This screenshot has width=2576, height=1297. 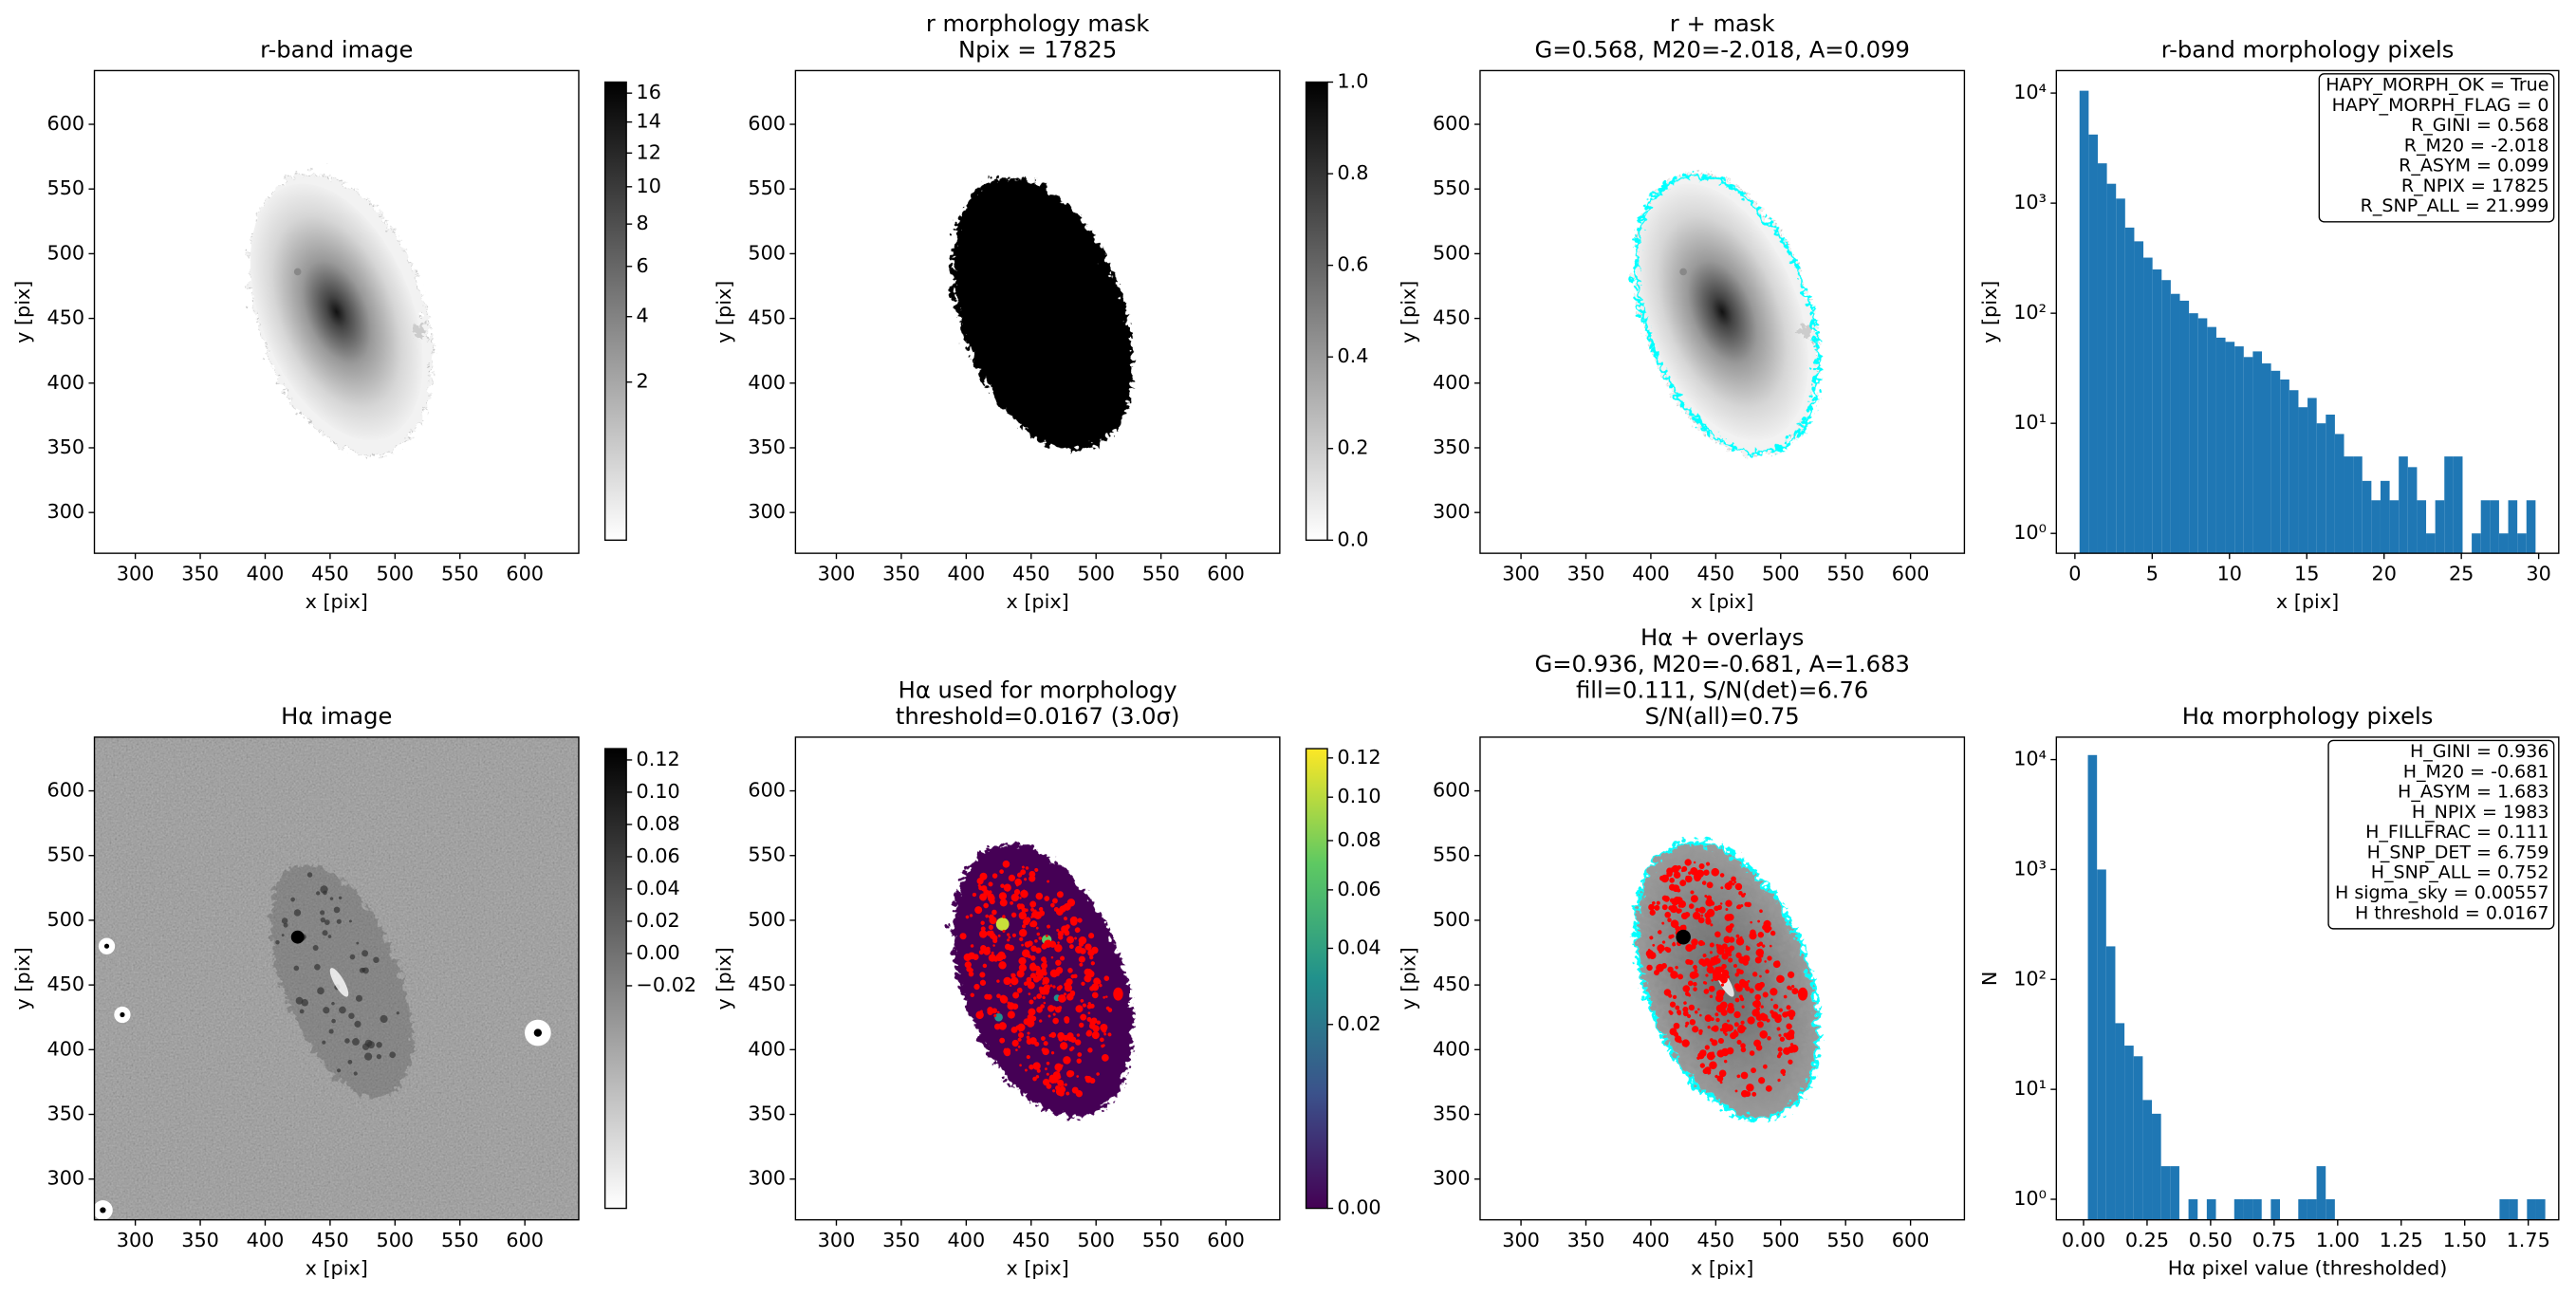 What do you see at coordinates (136, 574) in the screenshot?
I see `x-tick-label: 300` at bounding box center [136, 574].